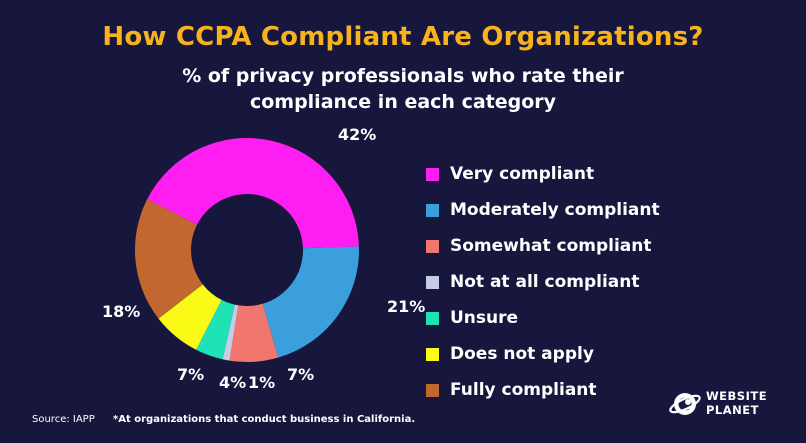  I want to click on donut-slice-not-at-all-compliant, so click(230, 332).